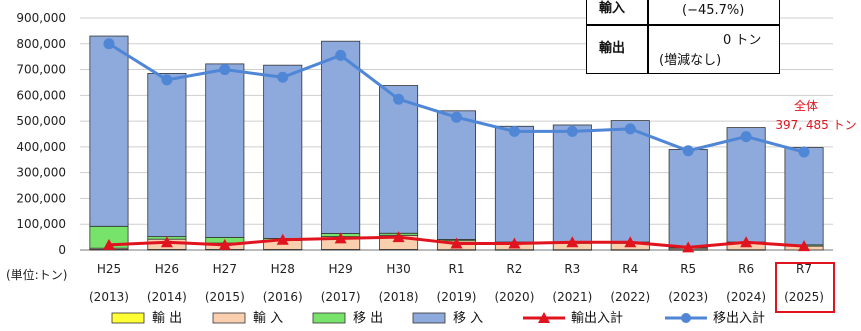 The image size is (861, 331). I want to click on x-tick-year: (2013), so click(109, 297).